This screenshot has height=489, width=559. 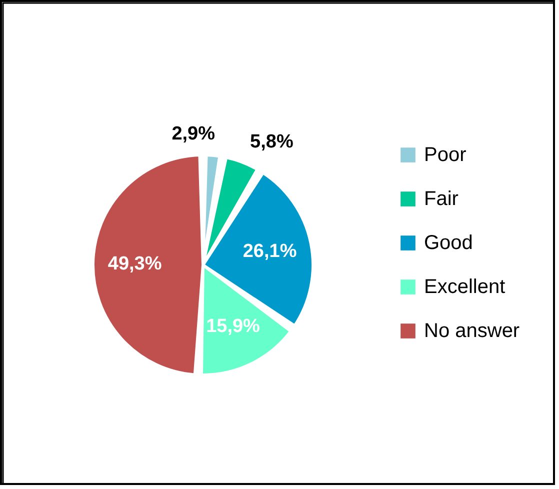 I want to click on data-label: 49,3%, so click(x=135, y=264).